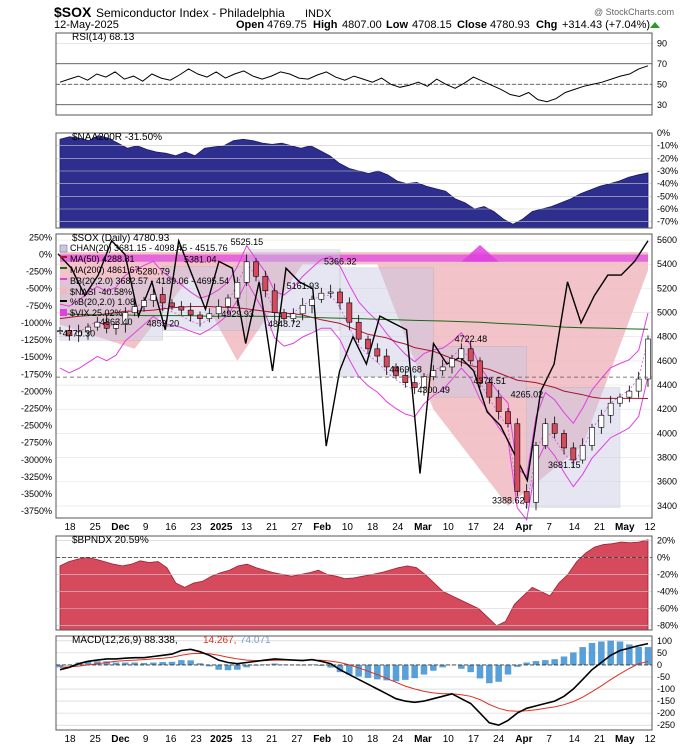  Describe the element at coordinates (405, 370) in the screenshot. I see `price-annotation: 4469.68` at that location.